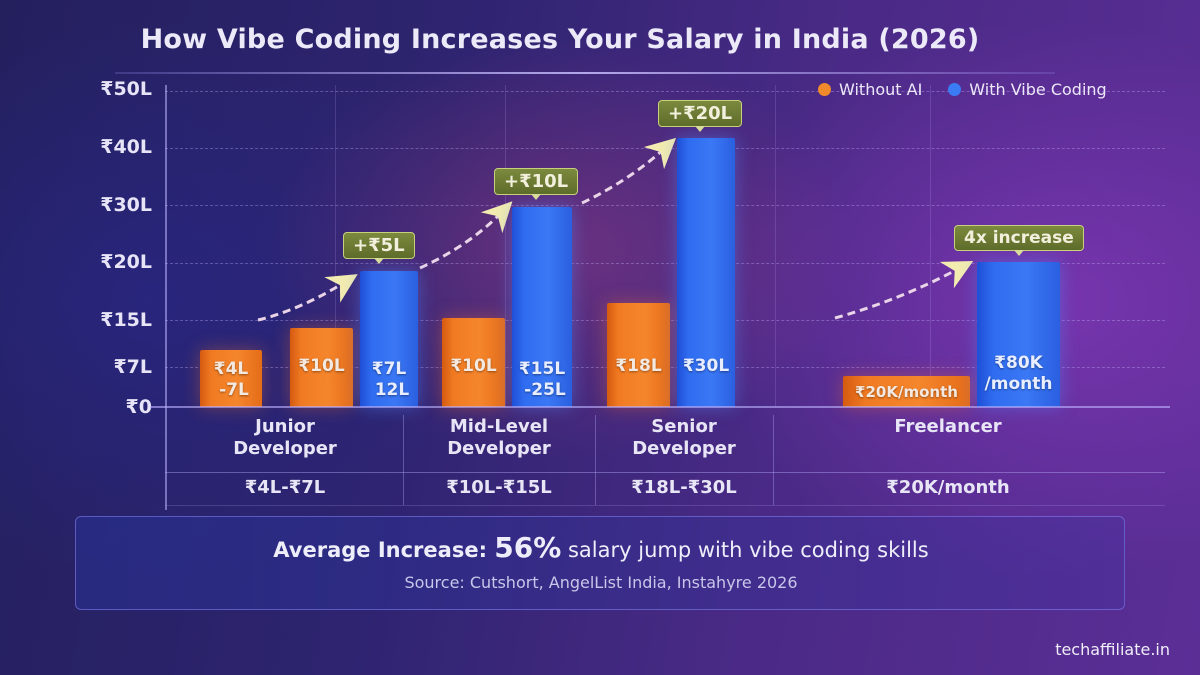 The height and width of the screenshot is (675, 1200). Describe the element at coordinates (881, 89) in the screenshot. I see `legend-label-without-ai: Without AI` at that location.